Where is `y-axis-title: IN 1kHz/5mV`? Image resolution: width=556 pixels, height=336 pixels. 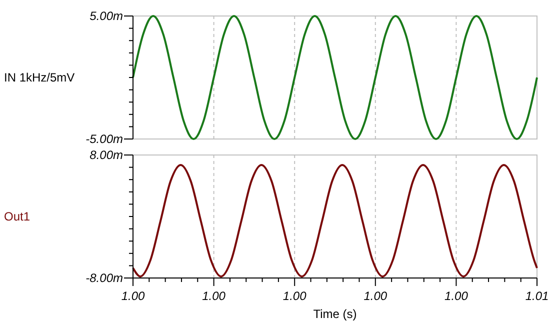
y-axis-title: IN 1kHz/5mV is located at coordinates (39, 77).